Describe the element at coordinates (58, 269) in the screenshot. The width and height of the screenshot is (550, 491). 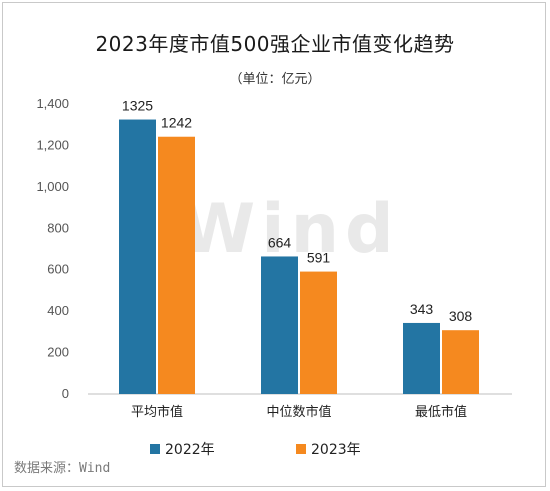
I see `y-tick-label: 600` at that location.